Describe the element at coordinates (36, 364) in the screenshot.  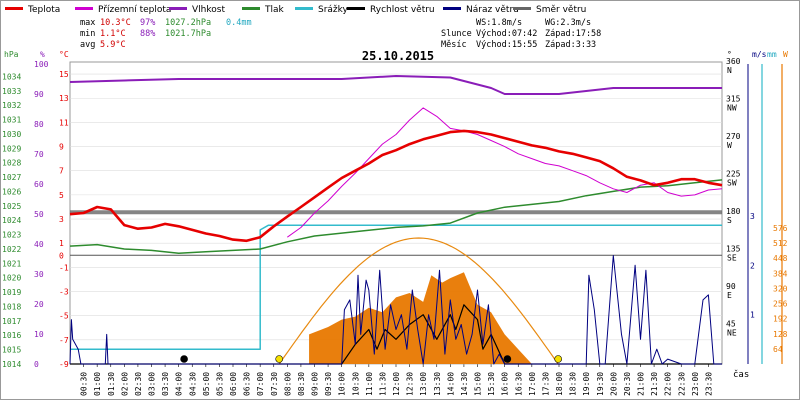
I see `pct-tick-label: 0` at that location.